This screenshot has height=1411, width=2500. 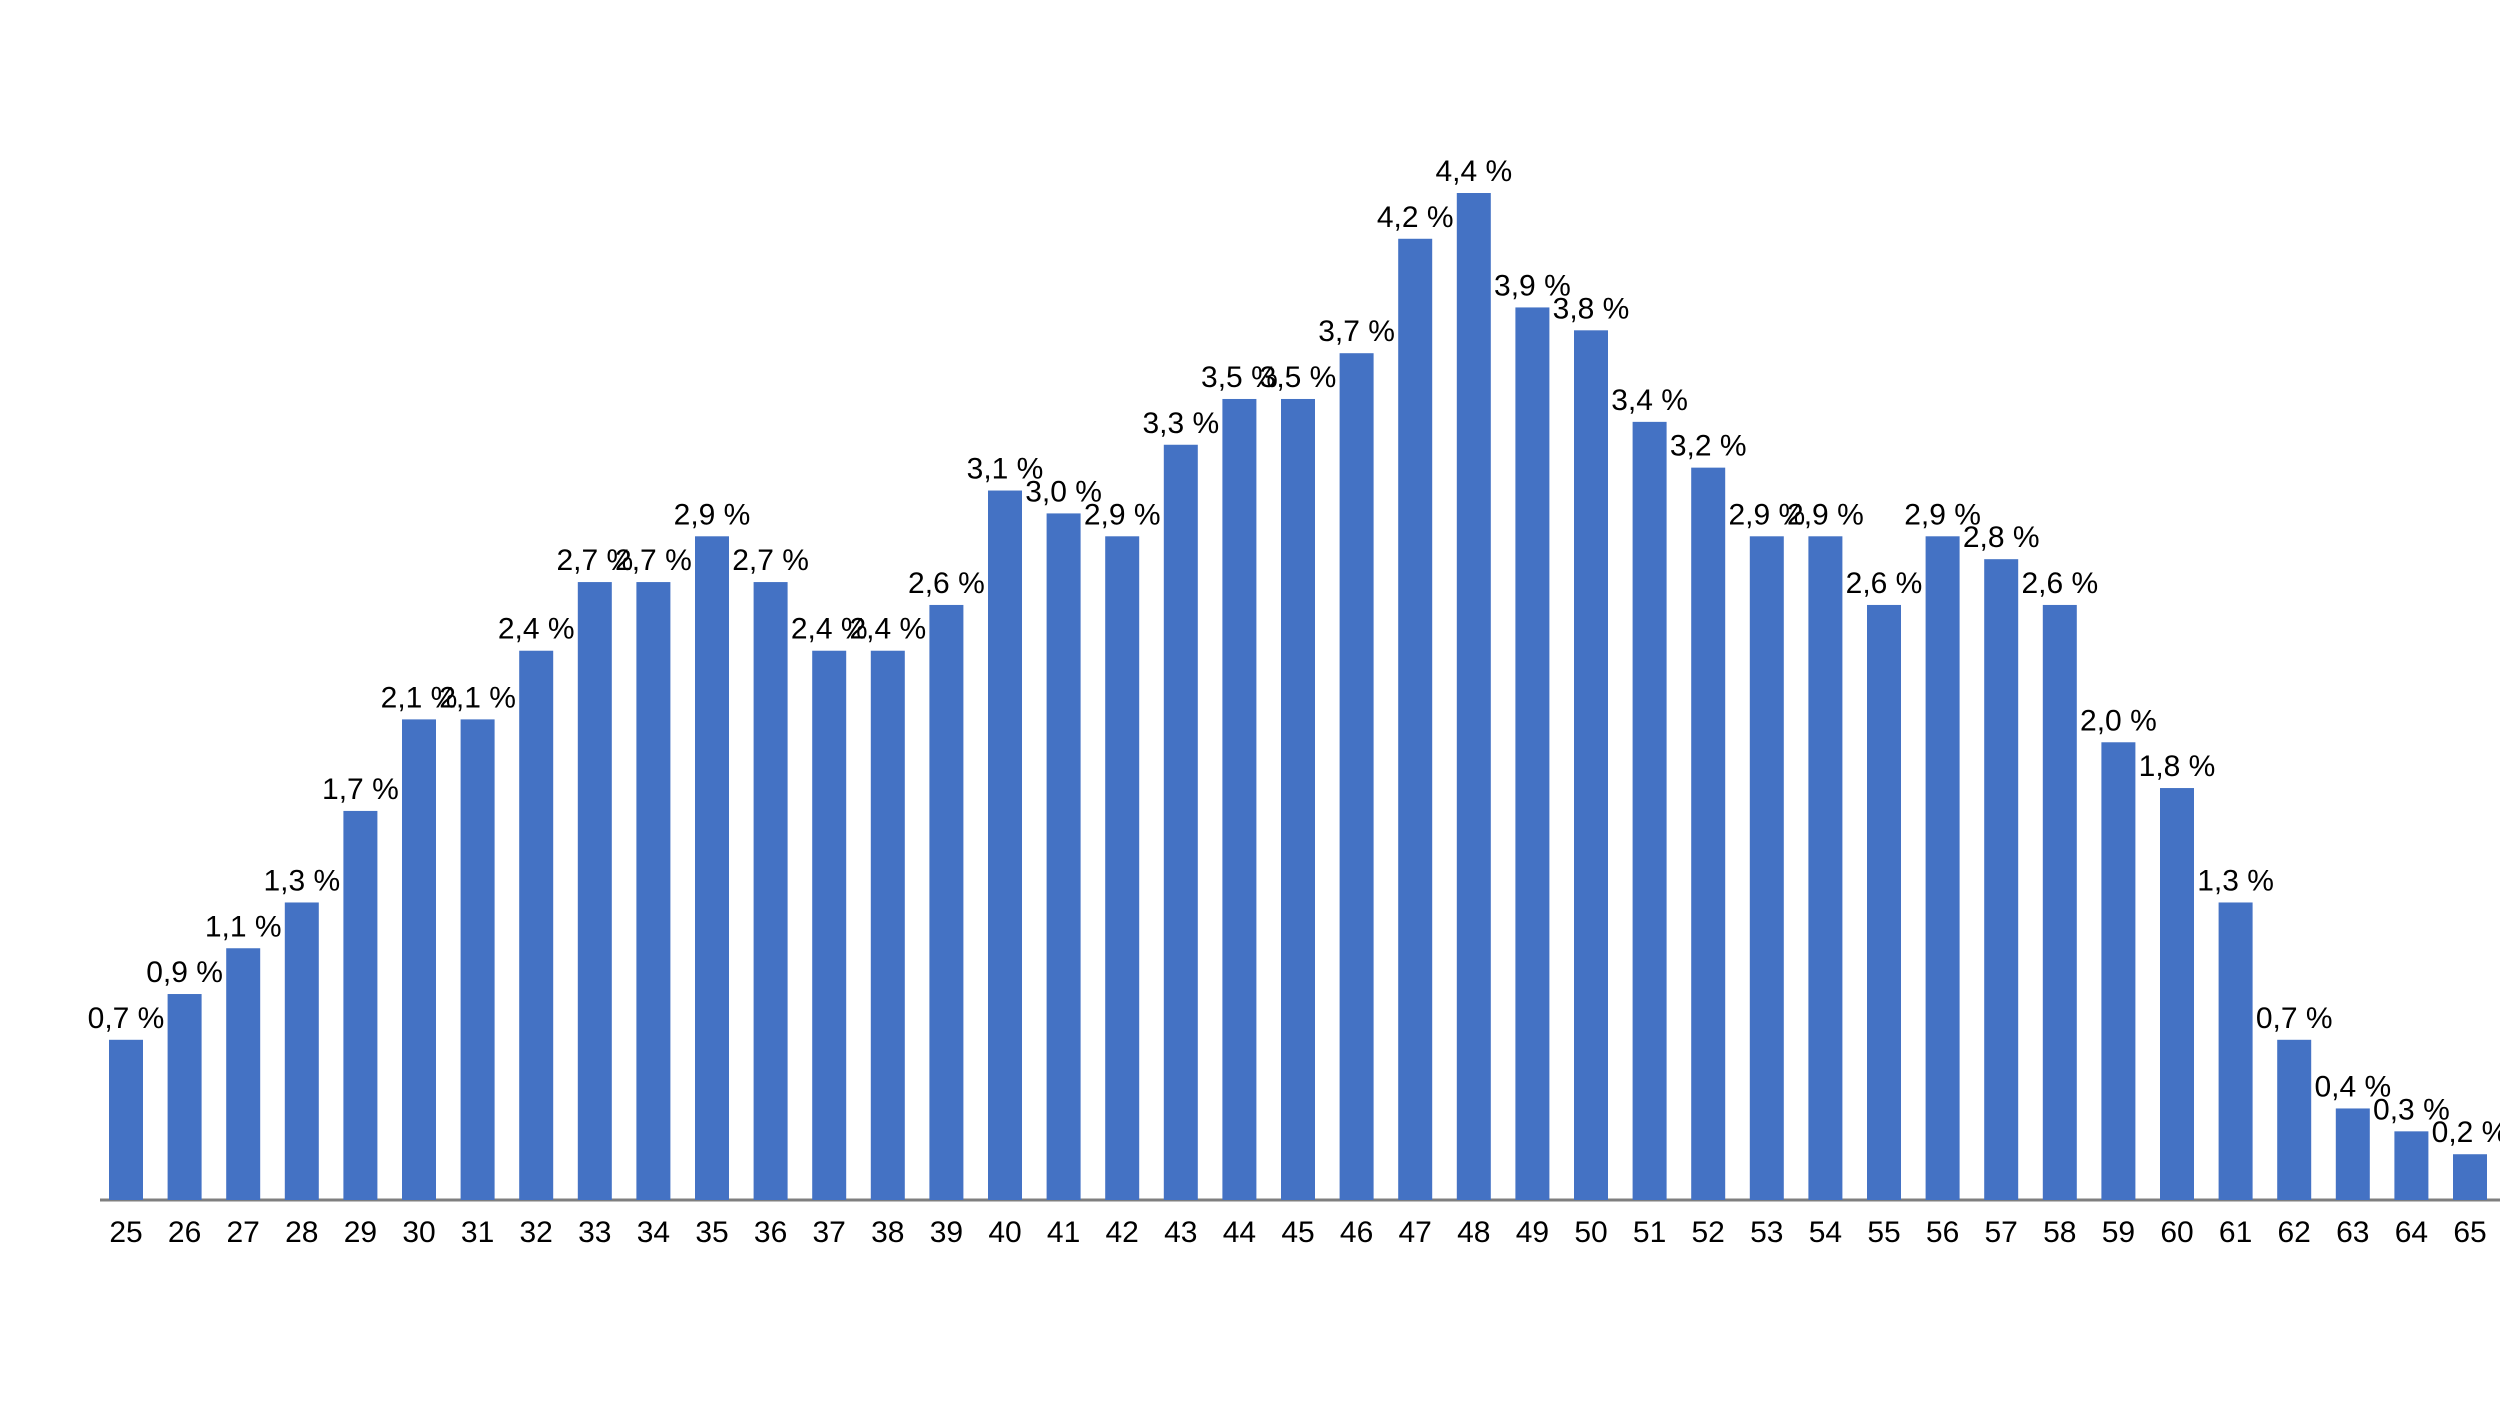 What do you see at coordinates (2352, 1086) in the screenshot?
I see `data-label: 0,4 %` at bounding box center [2352, 1086].